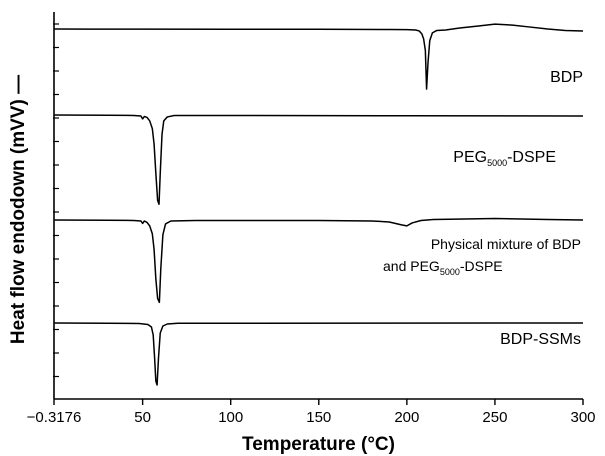 This screenshot has width=605, height=456. What do you see at coordinates (230, 417) in the screenshot?
I see `x-tick-label: 100` at bounding box center [230, 417].